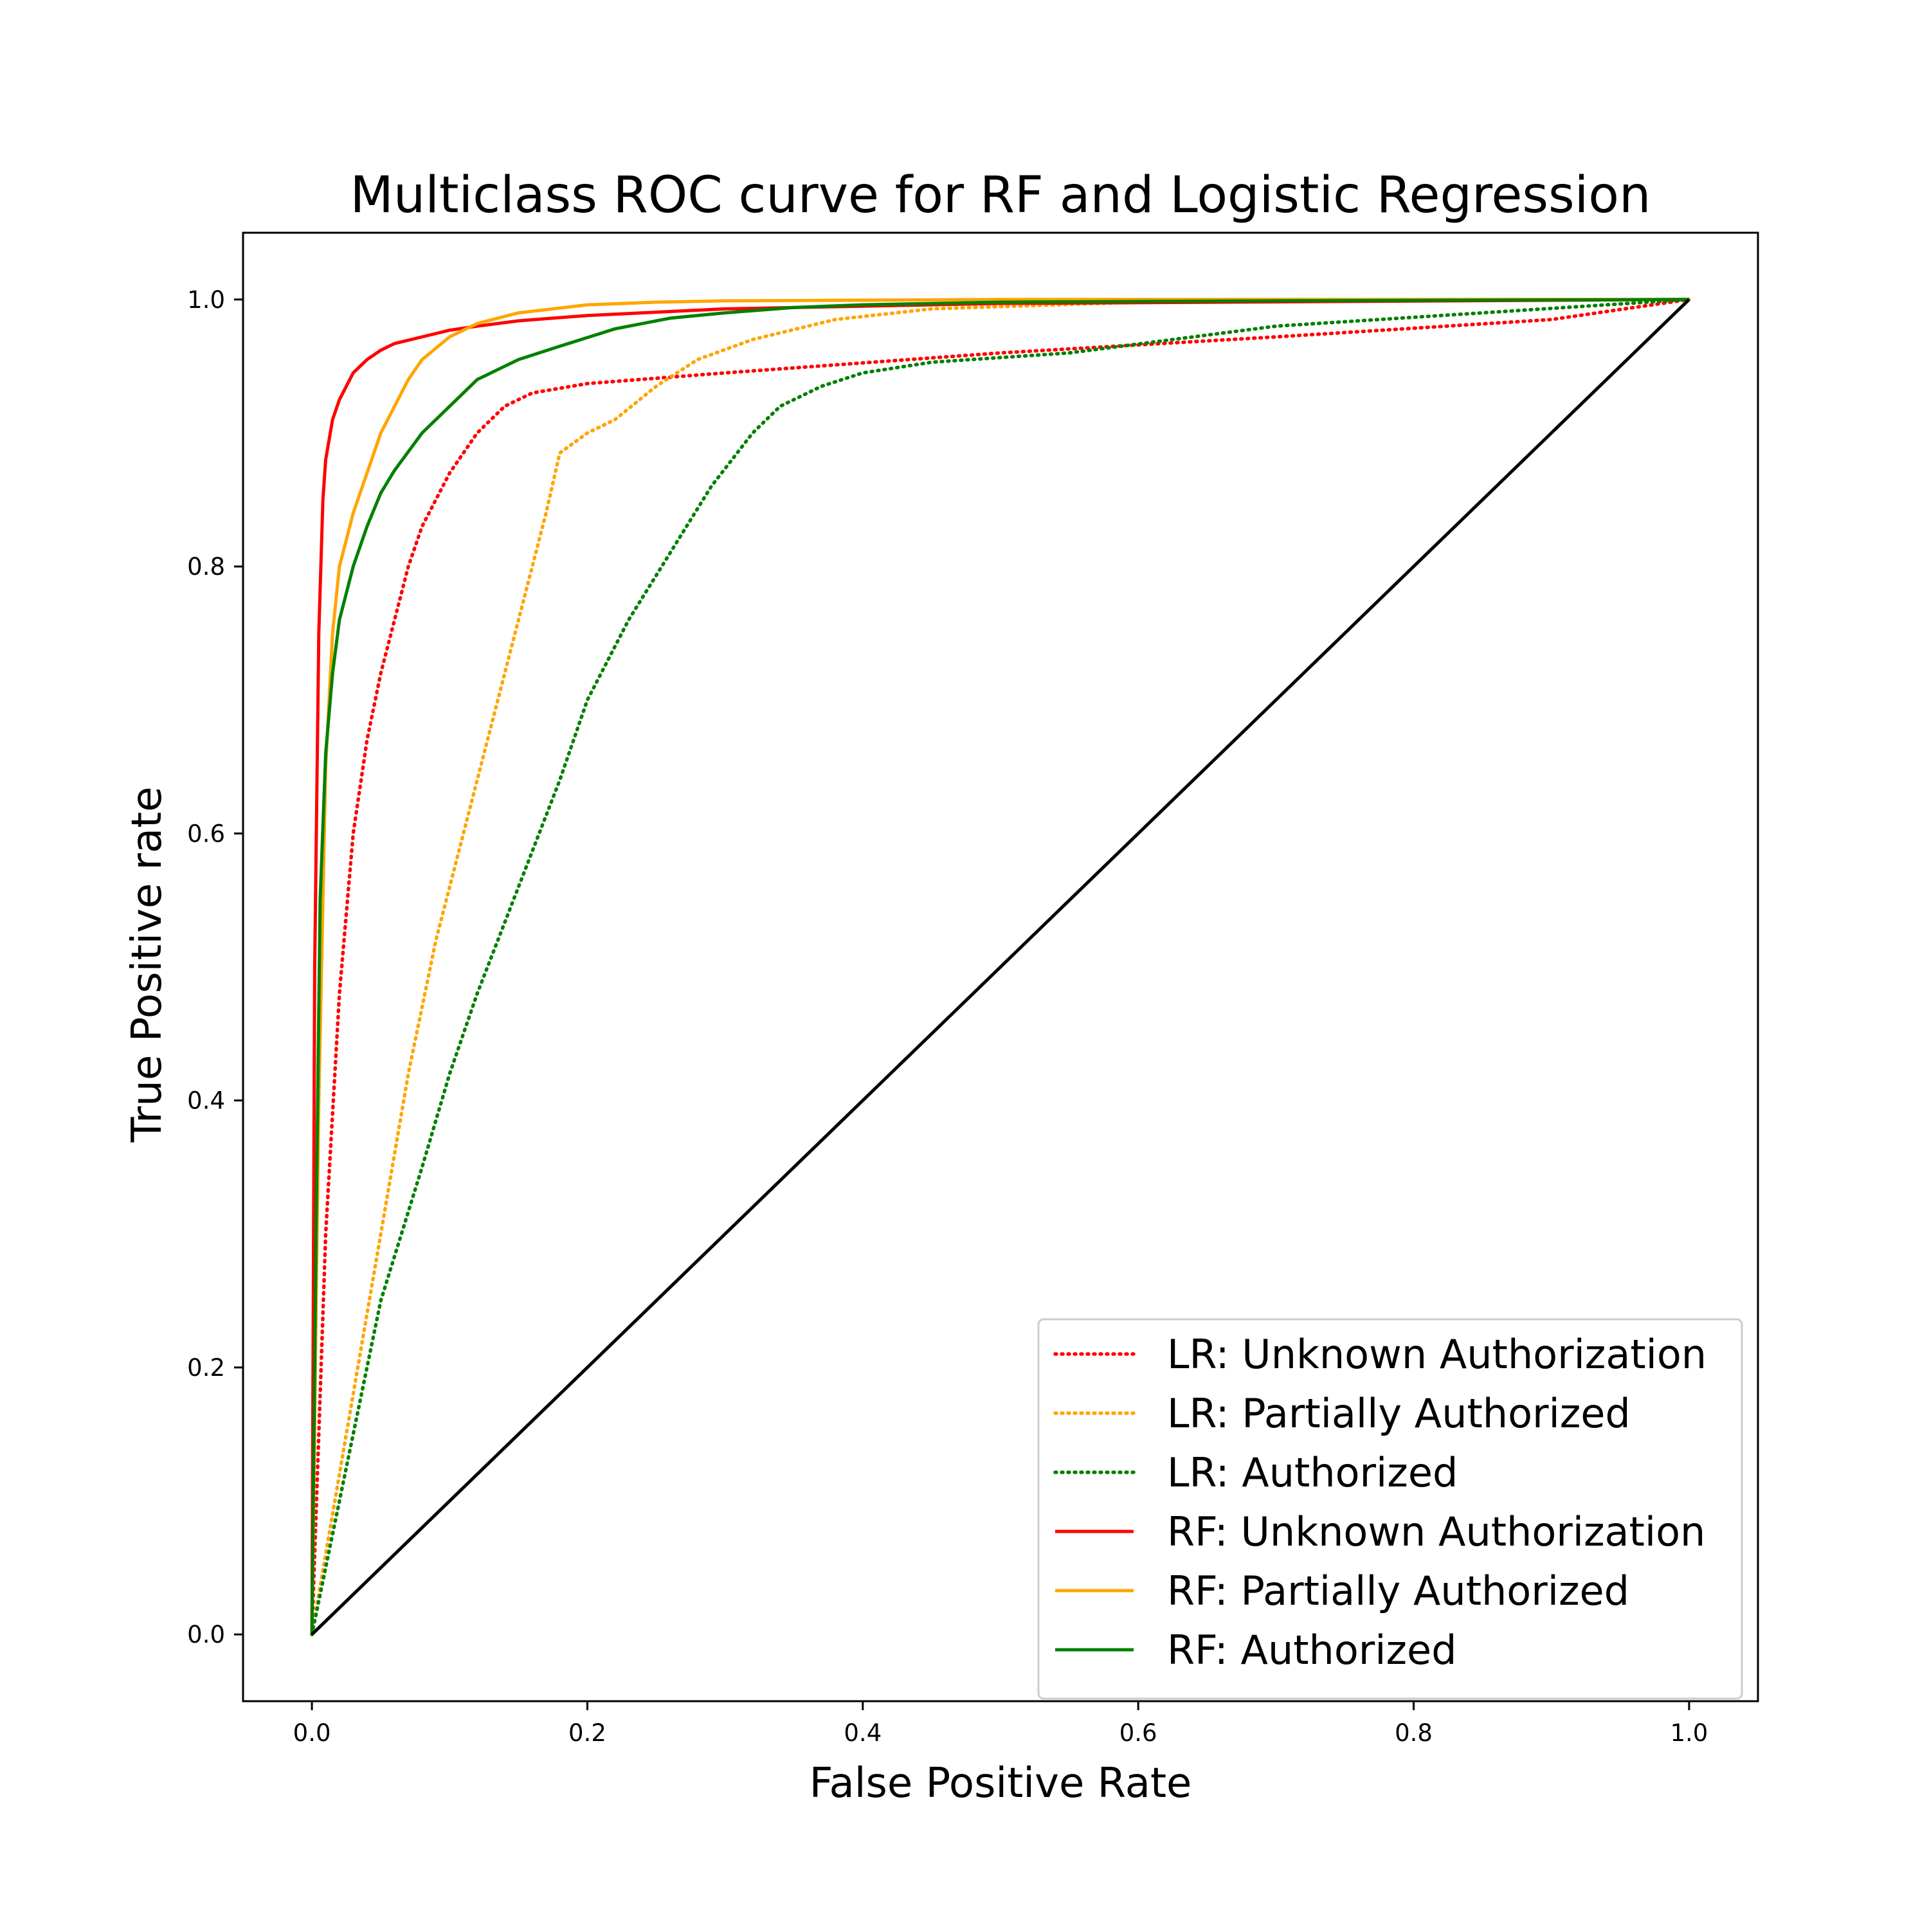 This screenshot has height=1932, width=1929. Describe the element at coordinates (1001, 1783) in the screenshot. I see `x-axis-label: False Positive Rate` at that location.